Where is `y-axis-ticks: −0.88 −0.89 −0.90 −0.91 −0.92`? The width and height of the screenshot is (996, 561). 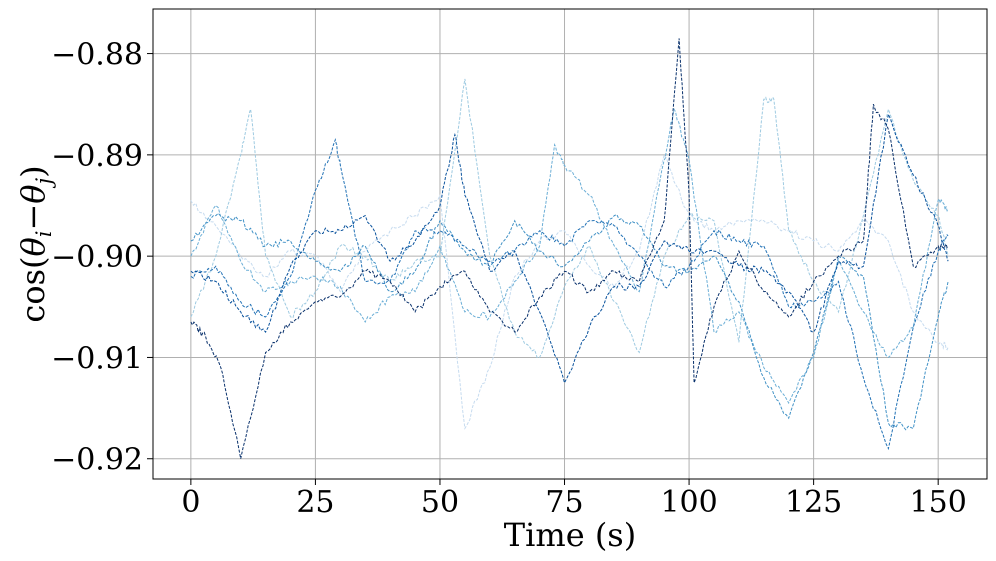
y-axis-ticks: −0.88 −0.89 −0.90 −0.91 −0.92 is located at coordinates (102, 258).